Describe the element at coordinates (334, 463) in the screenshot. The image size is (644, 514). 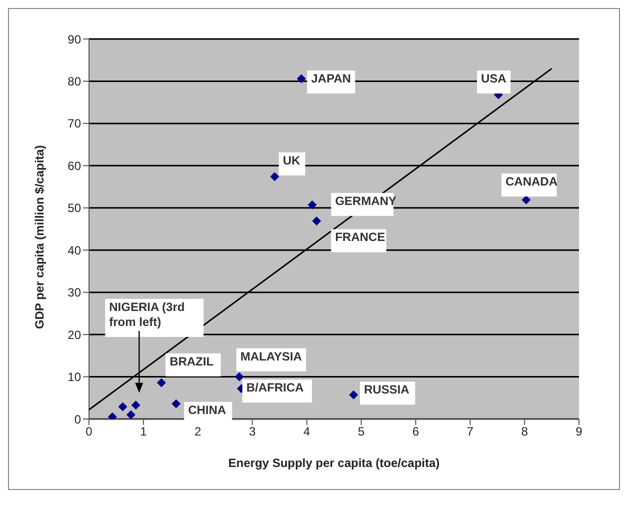
I see `x-axis-title: Energy Supply per capita (toe/capita)` at that location.